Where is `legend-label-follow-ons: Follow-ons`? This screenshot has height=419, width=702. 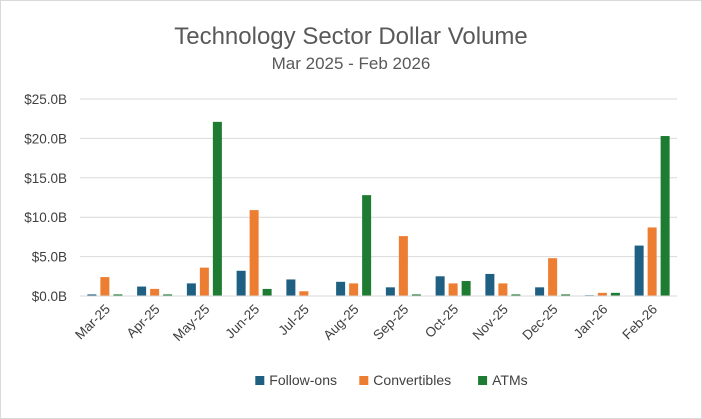 legend-label-follow-ons: Follow-ons is located at coordinates (303, 380).